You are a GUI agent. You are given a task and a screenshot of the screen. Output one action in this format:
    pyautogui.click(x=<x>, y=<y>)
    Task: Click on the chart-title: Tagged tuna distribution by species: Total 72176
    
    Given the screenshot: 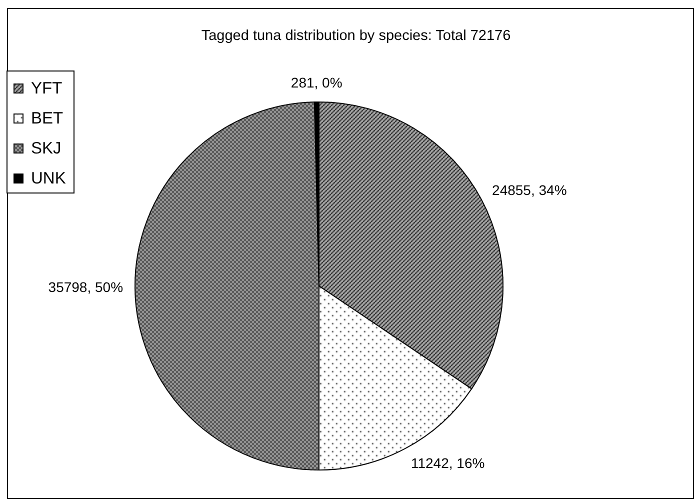 What is the action you would take?
    pyautogui.click(x=356, y=36)
    